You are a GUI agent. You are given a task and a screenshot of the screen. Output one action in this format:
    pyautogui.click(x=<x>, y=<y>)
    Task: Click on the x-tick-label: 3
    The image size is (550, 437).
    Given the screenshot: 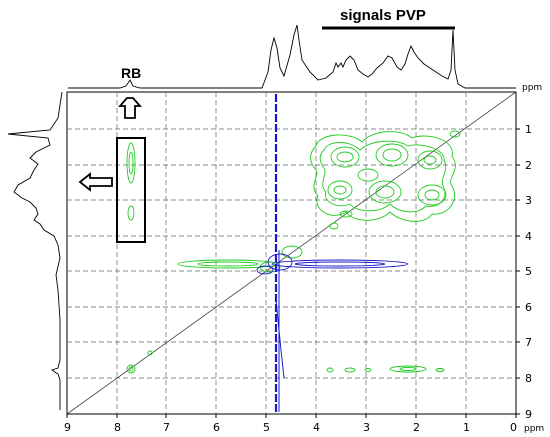 What is the action you would take?
    pyautogui.click(x=366, y=427)
    